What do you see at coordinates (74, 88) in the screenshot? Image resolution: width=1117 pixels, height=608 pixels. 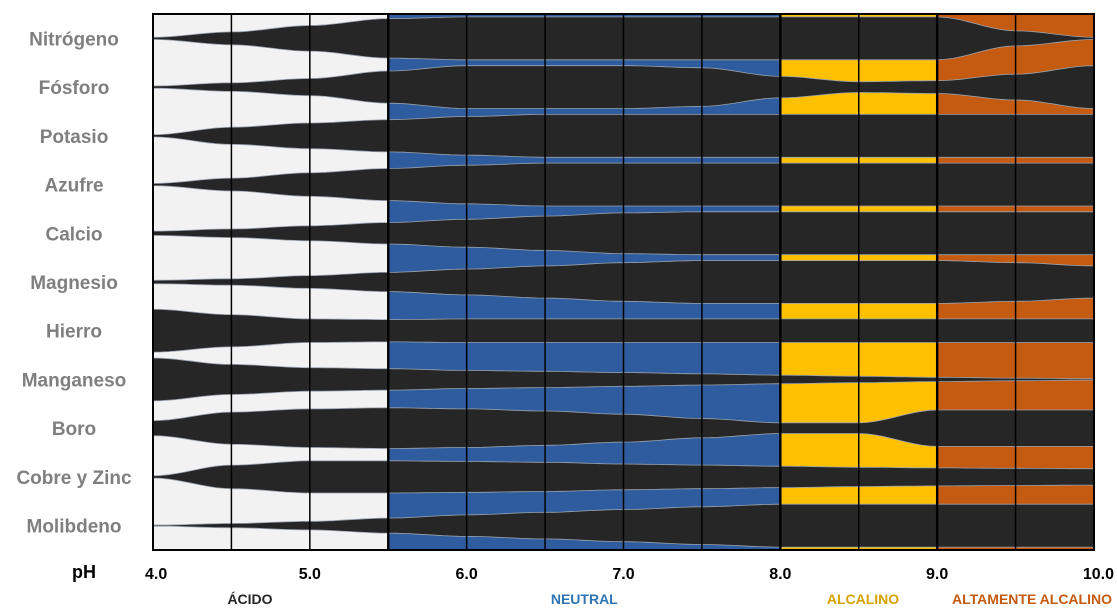 I see `nutrient-label-1: Fósforo` at bounding box center [74, 88].